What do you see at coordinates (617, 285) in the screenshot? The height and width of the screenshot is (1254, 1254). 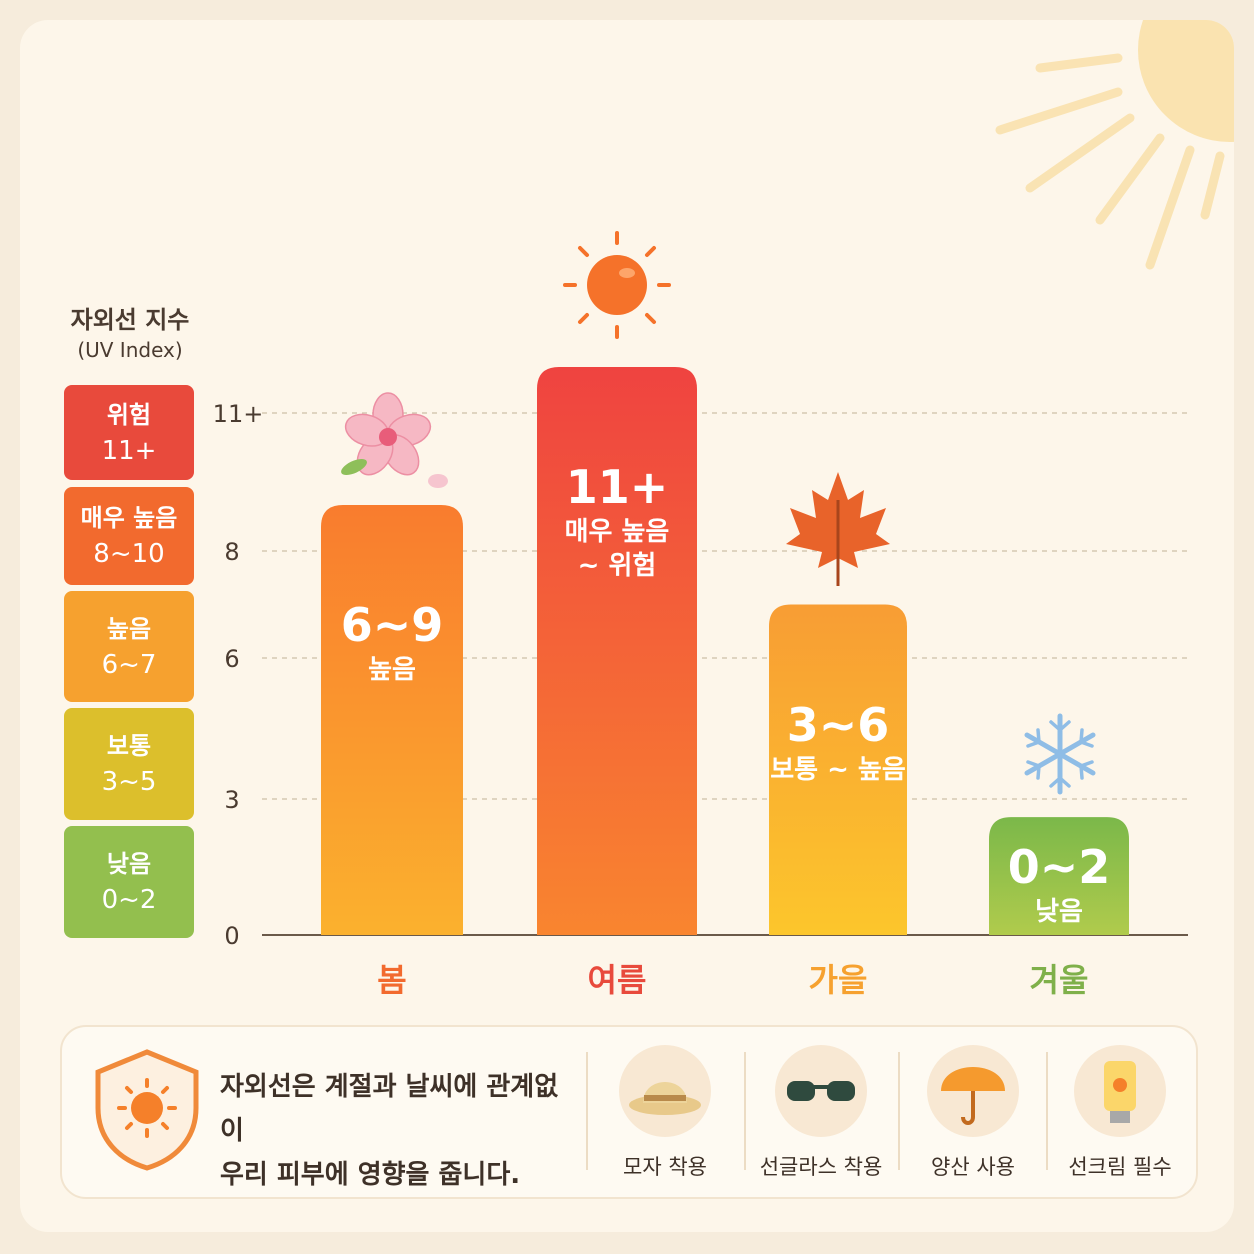 I see `sun-icon` at bounding box center [617, 285].